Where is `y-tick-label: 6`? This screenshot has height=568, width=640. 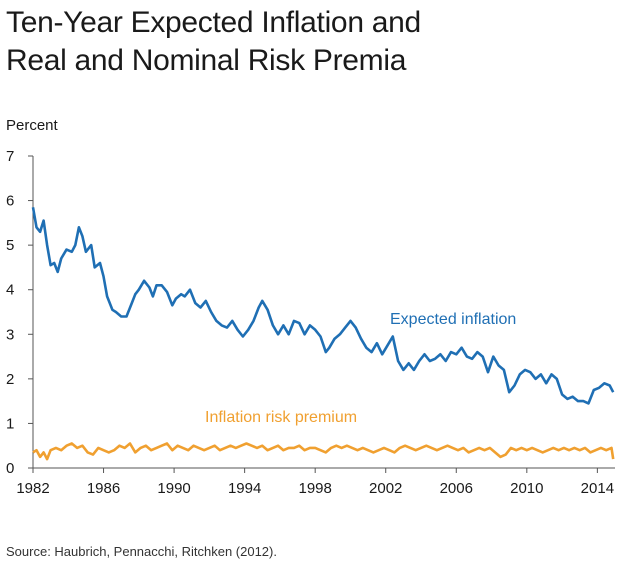 y-tick-label: 6 is located at coordinates (10, 201).